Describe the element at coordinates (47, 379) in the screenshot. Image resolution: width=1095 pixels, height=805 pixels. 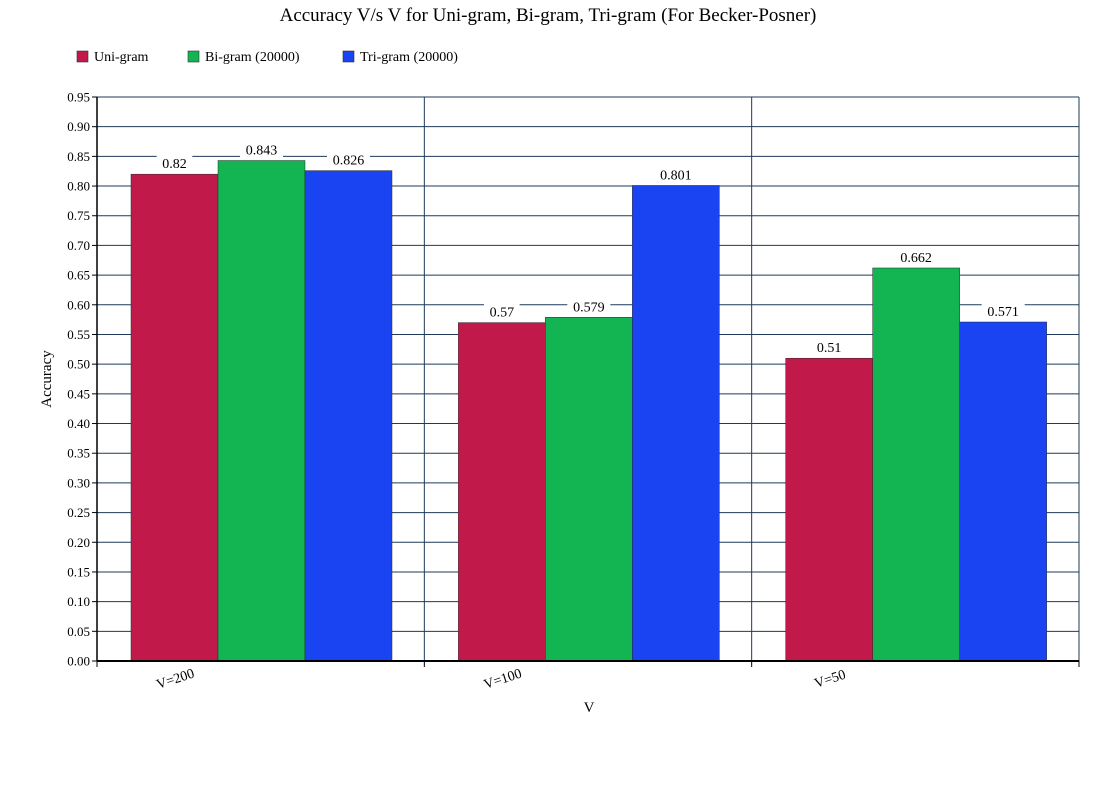
I see `y-axis-title: Accuracy` at that location.